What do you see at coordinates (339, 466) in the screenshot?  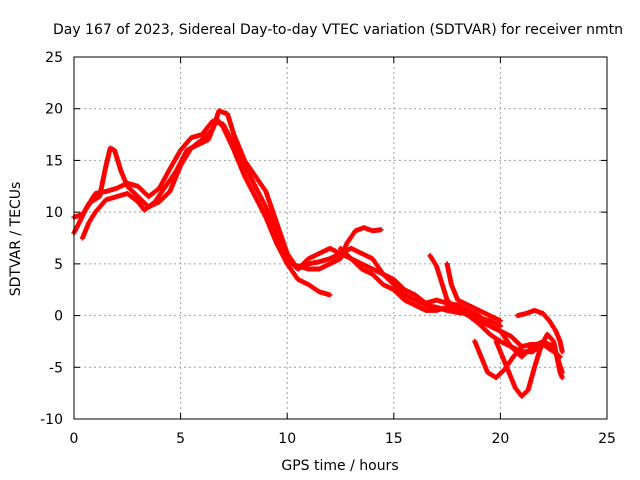 I see `x-axis-label: GPS time / hours` at bounding box center [339, 466].